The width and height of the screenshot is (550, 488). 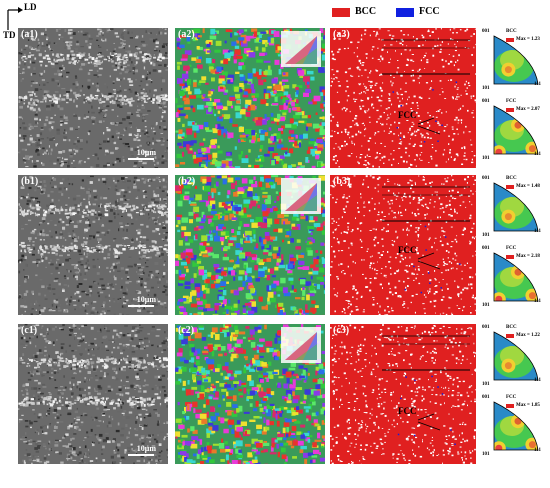 I want to click on max-value: Max = 1.23, so click(x=528, y=39).